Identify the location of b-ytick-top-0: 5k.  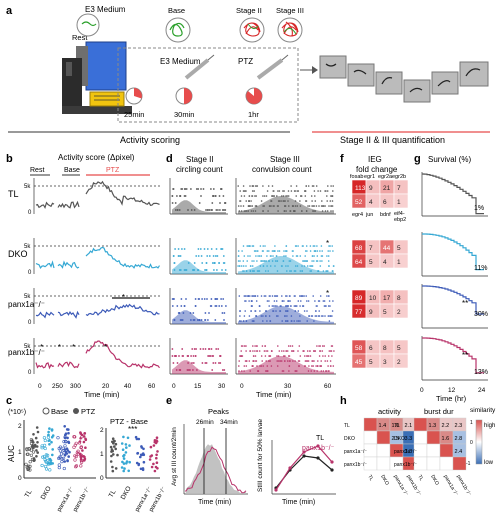
(27, 187).